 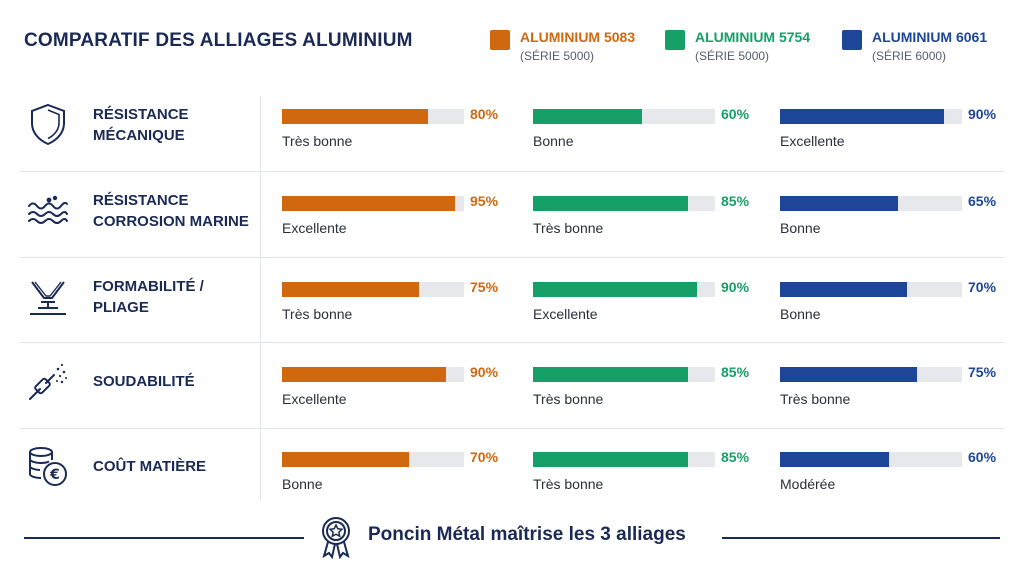 What do you see at coordinates (982, 201) in the screenshot?
I see `bar-value-label: 65%` at bounding box center [982, 201].